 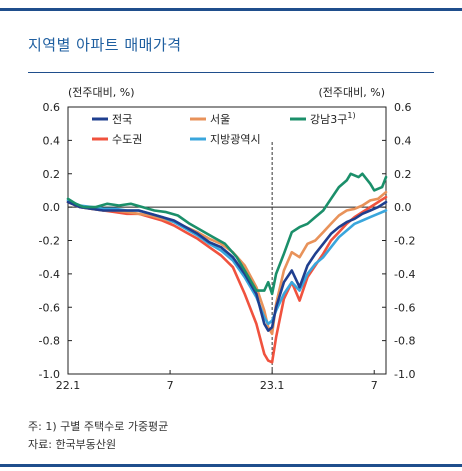 What do you see at coordinates (49, 374) in the screenshot?
I see `y-tick-label-left: -1.0` at bounding box center [49, 374].